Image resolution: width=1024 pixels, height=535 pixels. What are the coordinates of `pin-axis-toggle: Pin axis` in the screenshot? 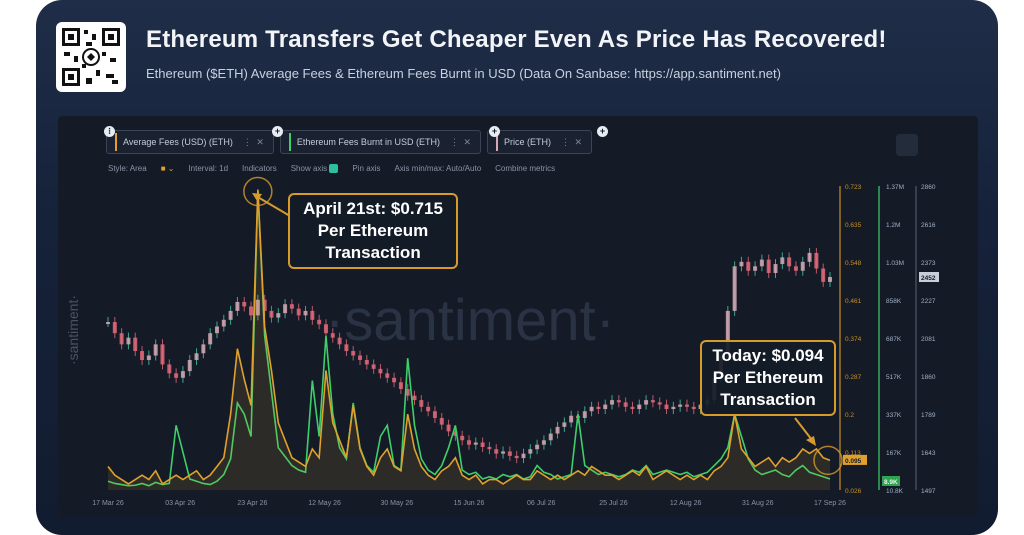 It's located at (366, 168).